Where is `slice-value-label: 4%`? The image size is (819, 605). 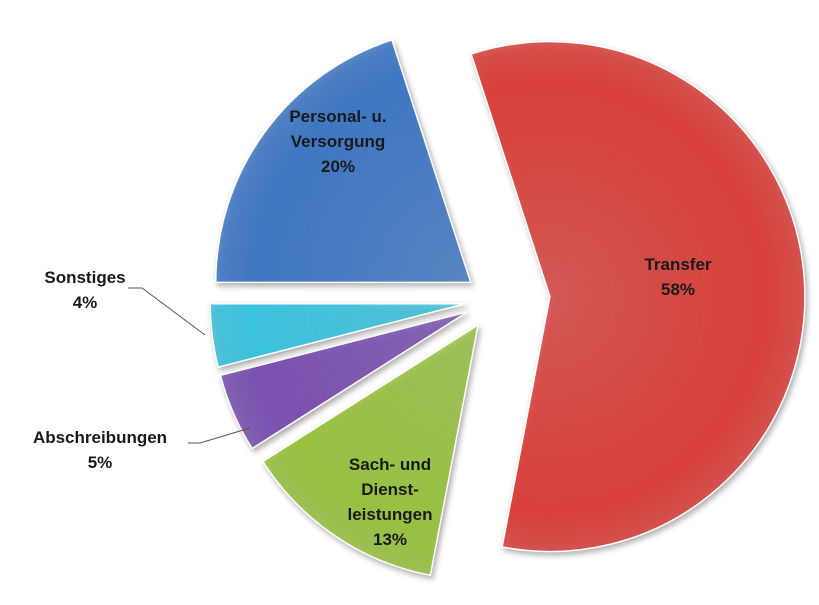 slice-value-label: 4% is located at coordinates (85, 302).